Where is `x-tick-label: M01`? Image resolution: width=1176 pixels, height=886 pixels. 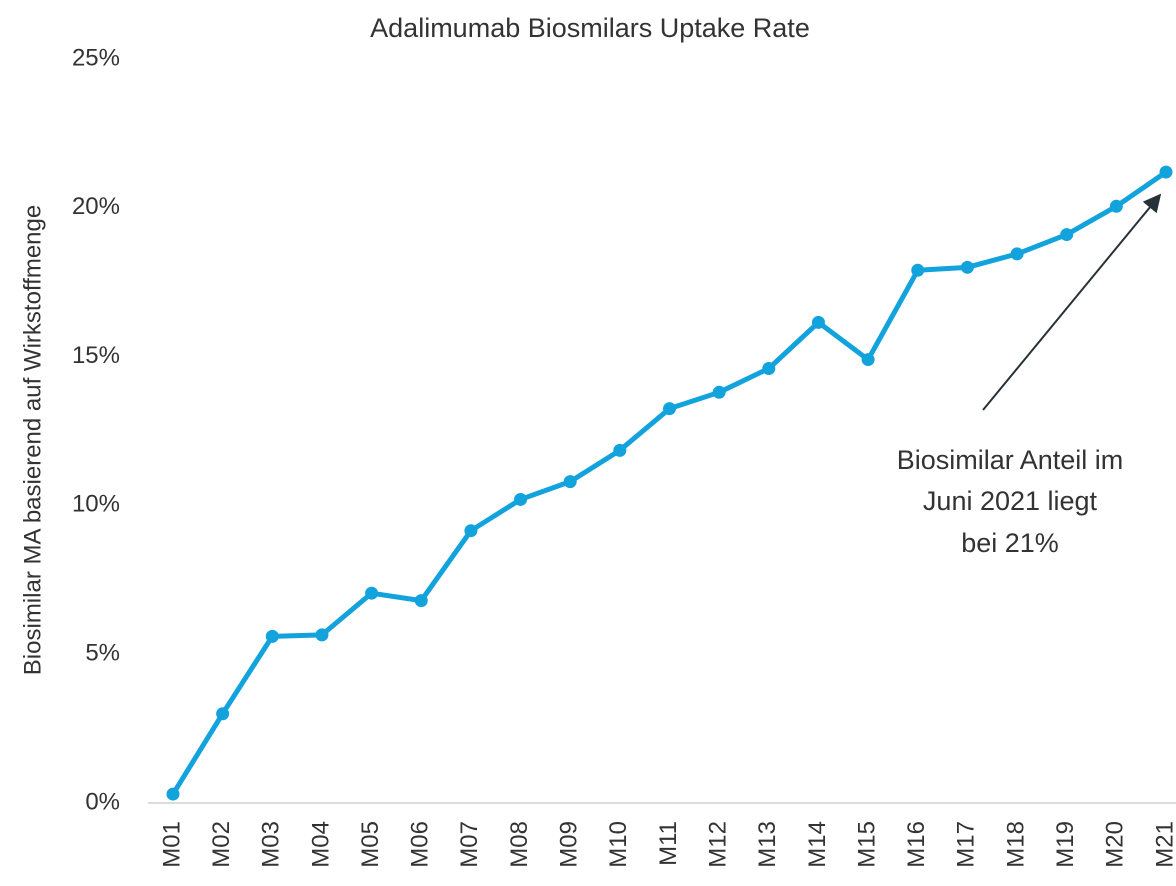 x-tick-label: M01 is located at coordinates (171, 844).